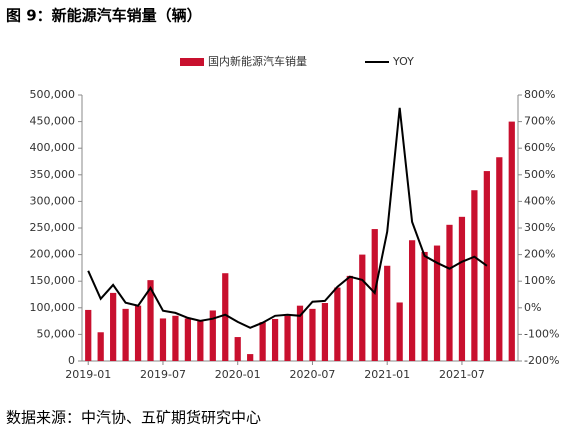 Image resolution: width=577 pixels, height=443 pixels. Describe the element at coordinates (53, 147) in the screenshot. I see `y-tick-label: 400,000` at that location.